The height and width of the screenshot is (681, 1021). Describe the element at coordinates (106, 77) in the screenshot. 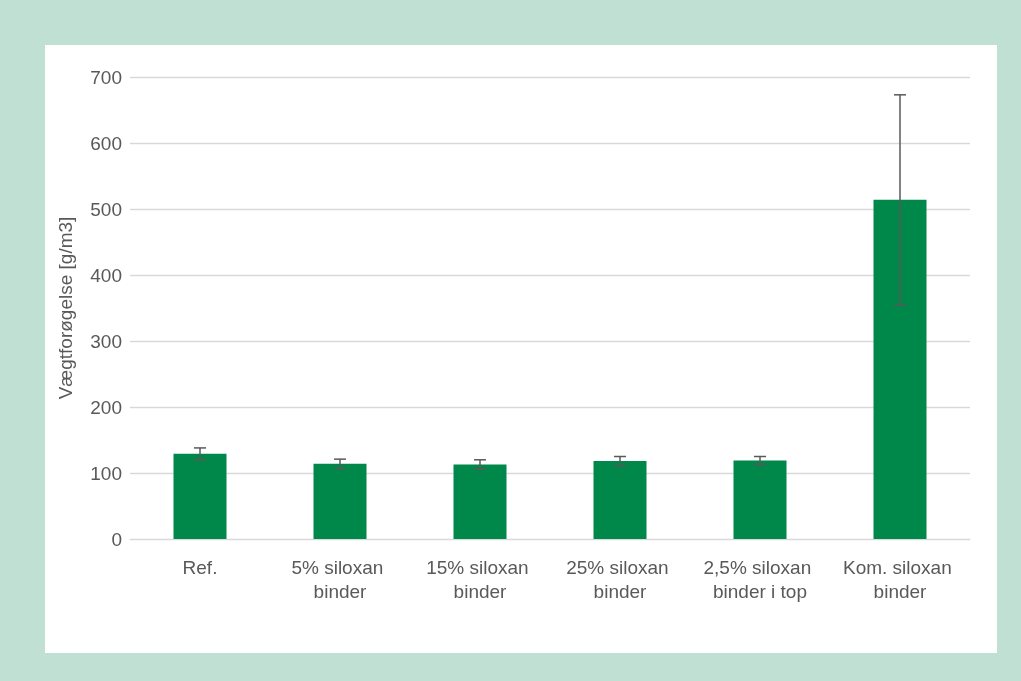

I see `y-tick-label: 700` at that location.